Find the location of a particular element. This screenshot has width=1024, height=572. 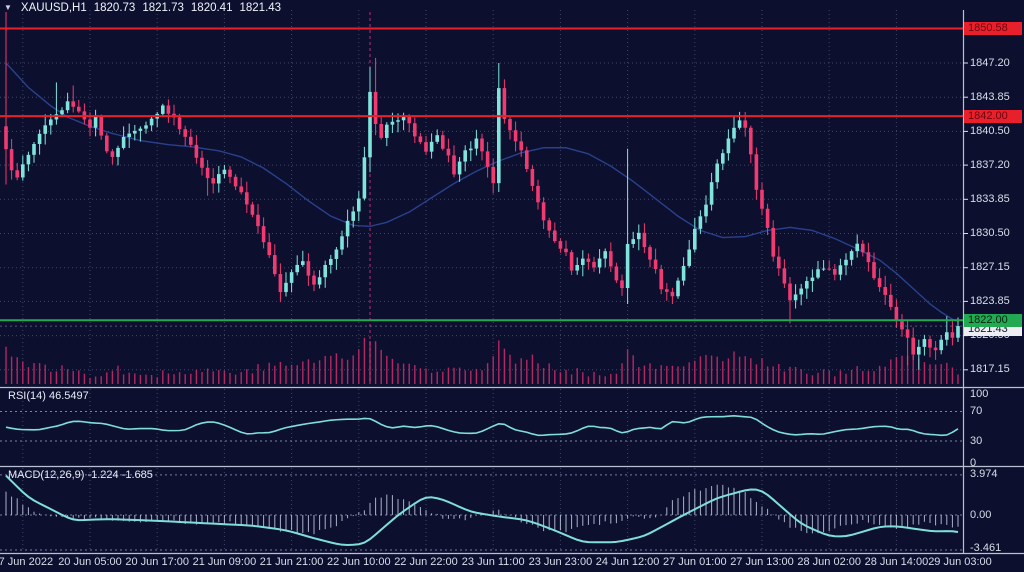

price-tick: 1840.50 is located at coordinates (990, 130).